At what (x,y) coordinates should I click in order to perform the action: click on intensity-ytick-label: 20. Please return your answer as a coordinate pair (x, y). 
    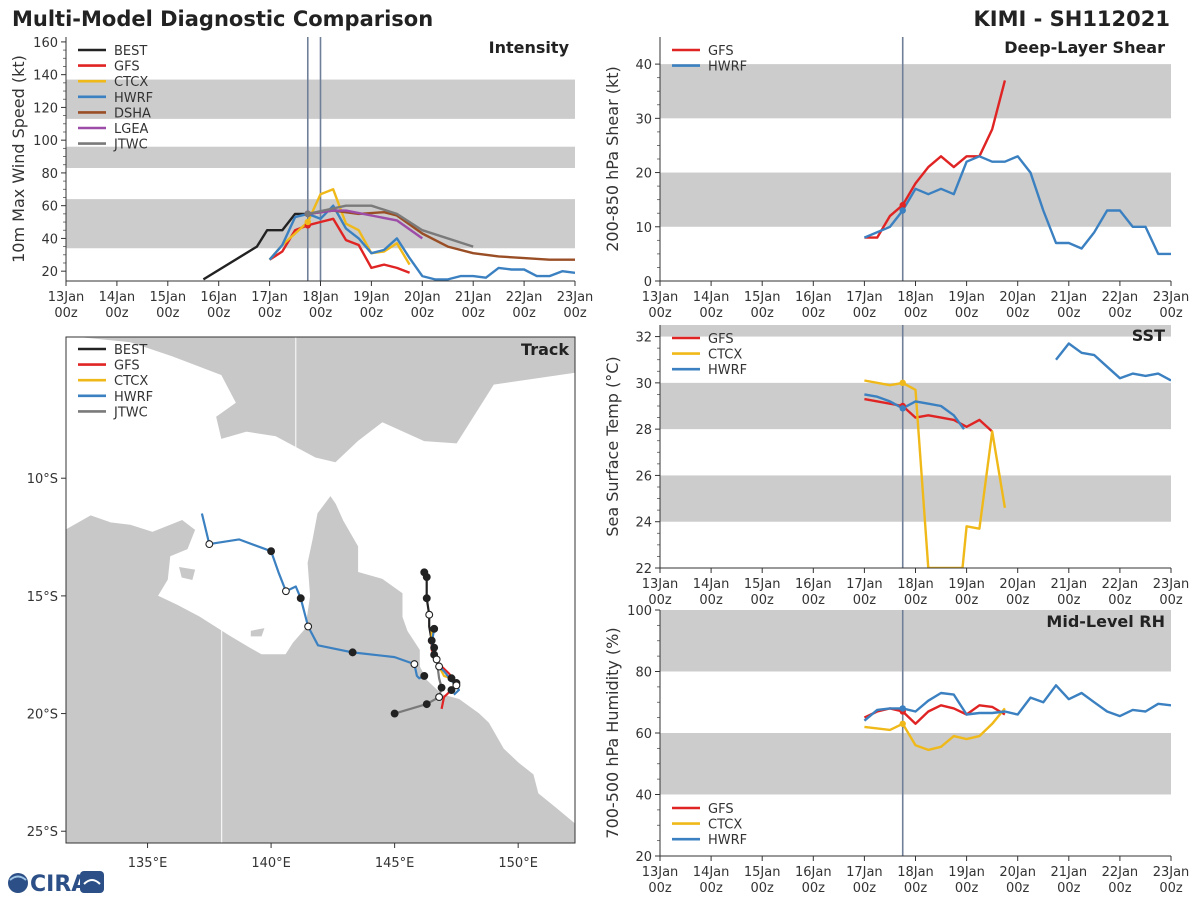
    Looking at the image, I should click on (49, 272).